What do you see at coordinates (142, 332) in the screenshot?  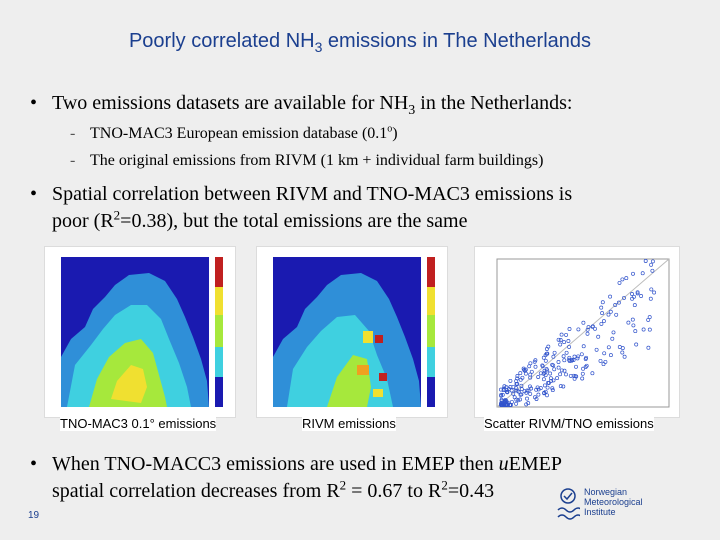 I see `map-tno-image` at bounding box center [142, 332].